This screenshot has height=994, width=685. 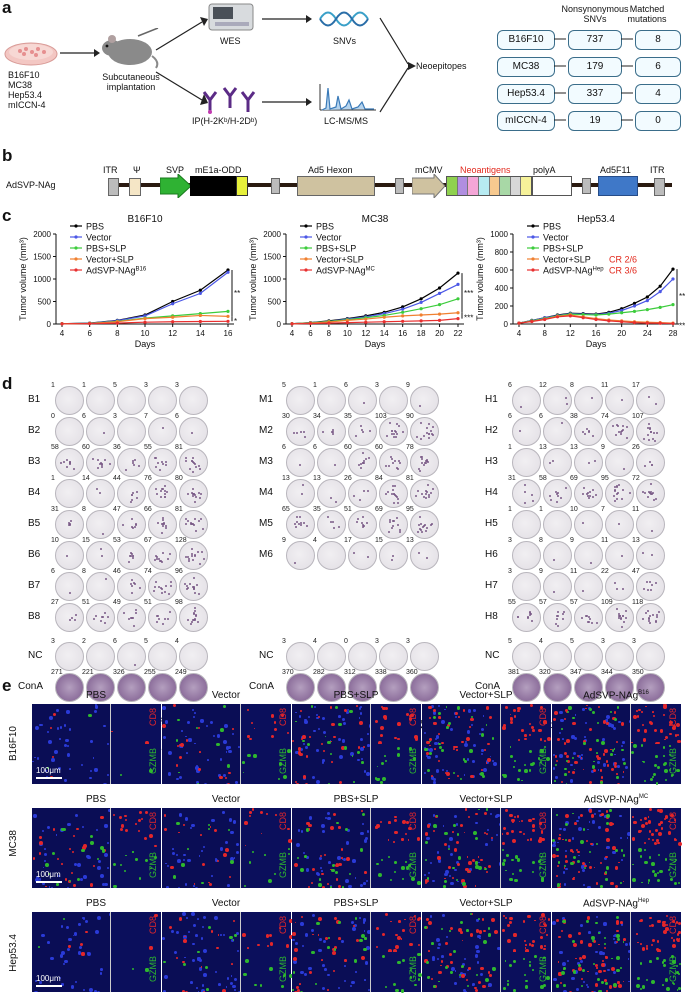 I want to click on spot-count: 49, so click(x=117, y=602).